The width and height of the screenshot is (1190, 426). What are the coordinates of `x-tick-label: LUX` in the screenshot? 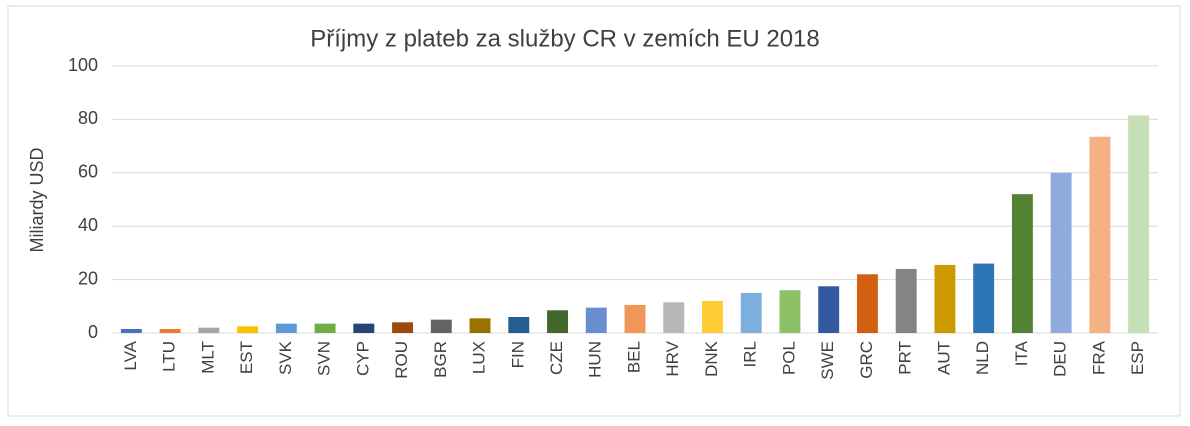 It's located at (479, 357).